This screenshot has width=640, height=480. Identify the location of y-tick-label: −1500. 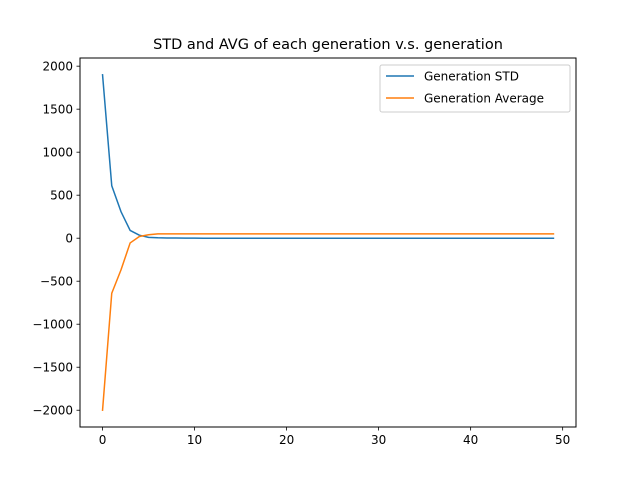
(52, 367).